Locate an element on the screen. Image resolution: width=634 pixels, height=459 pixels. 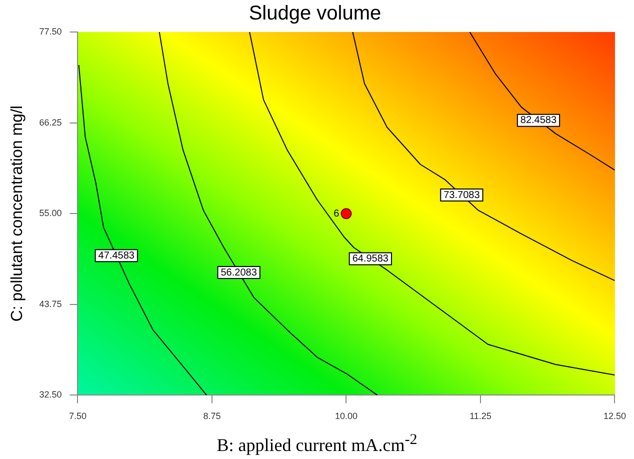
series-label: 73.7083 is located at coordinates (462, 195).